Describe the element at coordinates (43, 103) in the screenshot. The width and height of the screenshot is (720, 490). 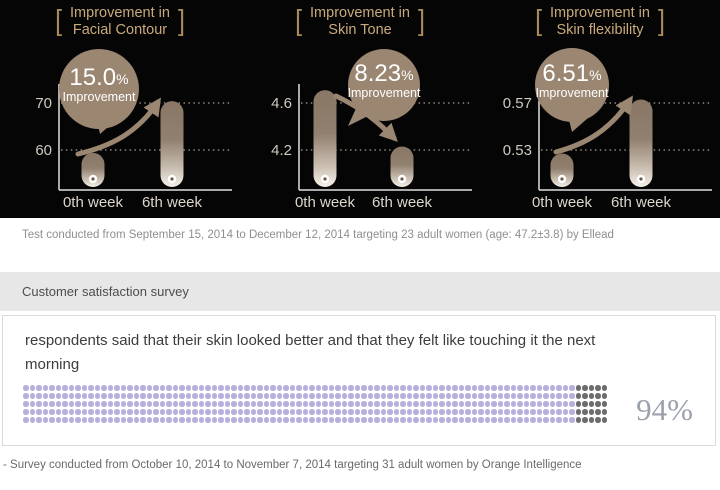
I see `y-tick-label: 70` at that location.